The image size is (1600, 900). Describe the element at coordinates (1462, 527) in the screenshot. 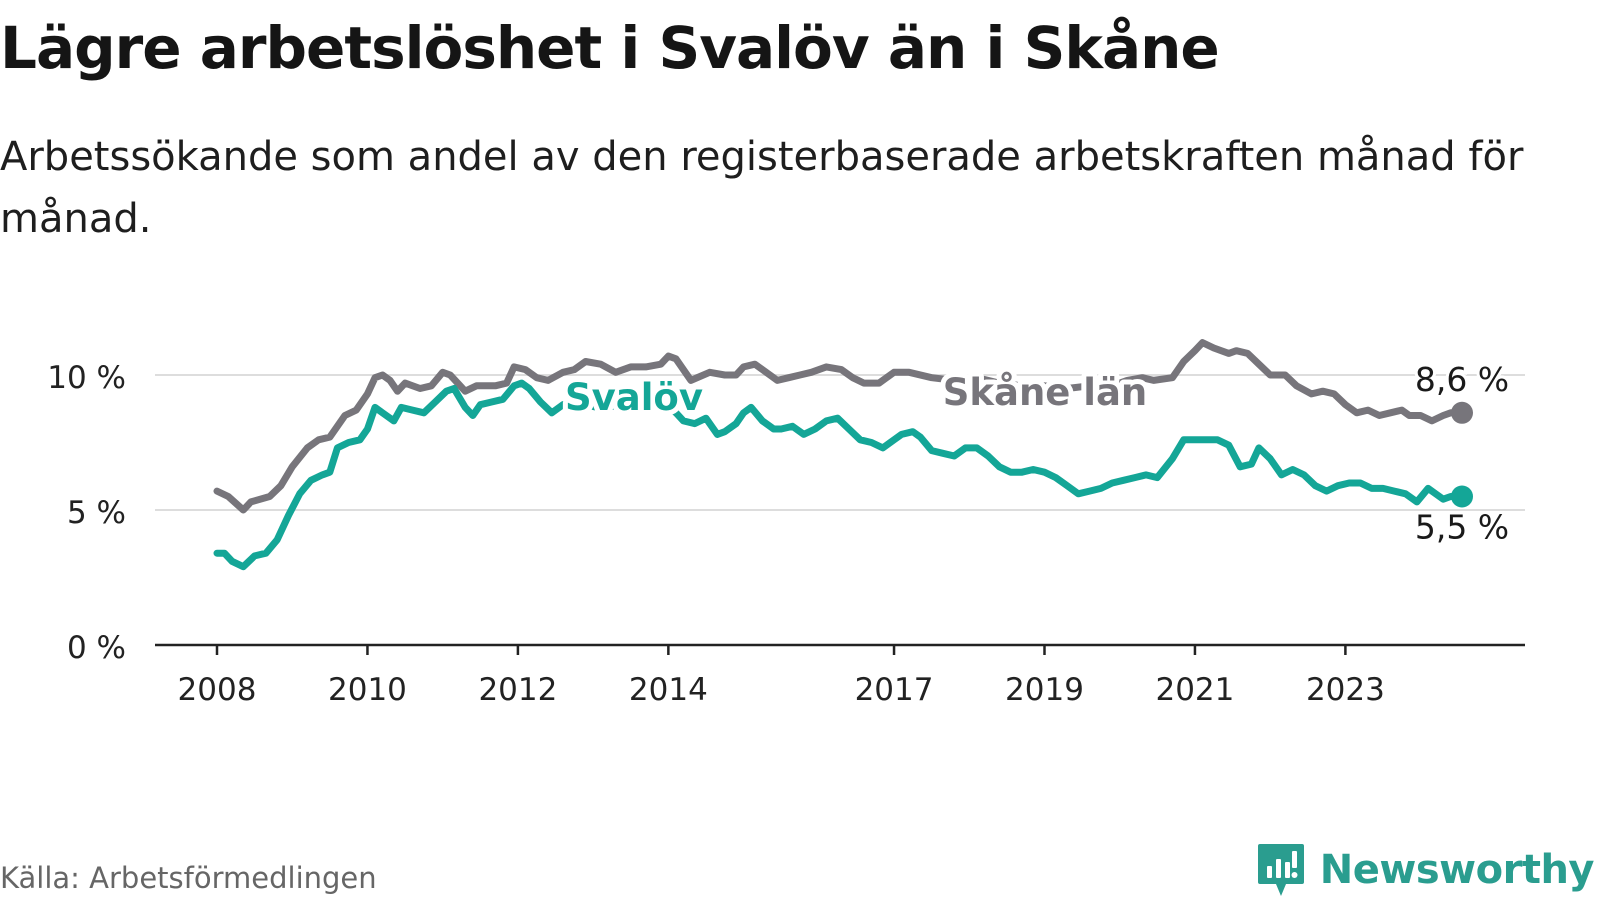

I see `series-end-value-label: 5,5 %` at that location.